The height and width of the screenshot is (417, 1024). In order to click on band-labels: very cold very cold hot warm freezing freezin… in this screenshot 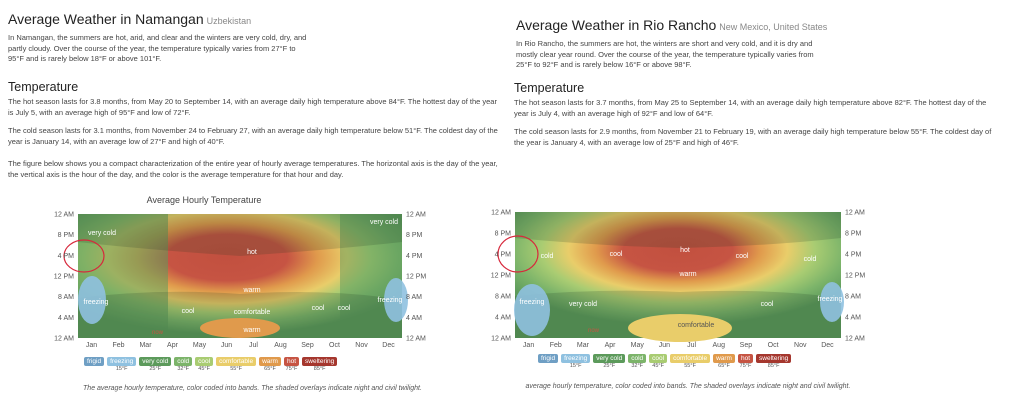, I will do `click(243, 276)`.